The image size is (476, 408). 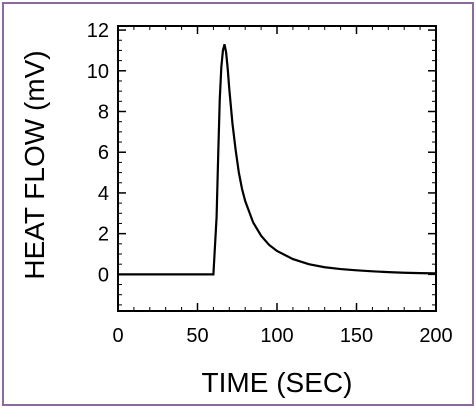 I want to click on x-tick-label: 200, so click(x=435, y=336).